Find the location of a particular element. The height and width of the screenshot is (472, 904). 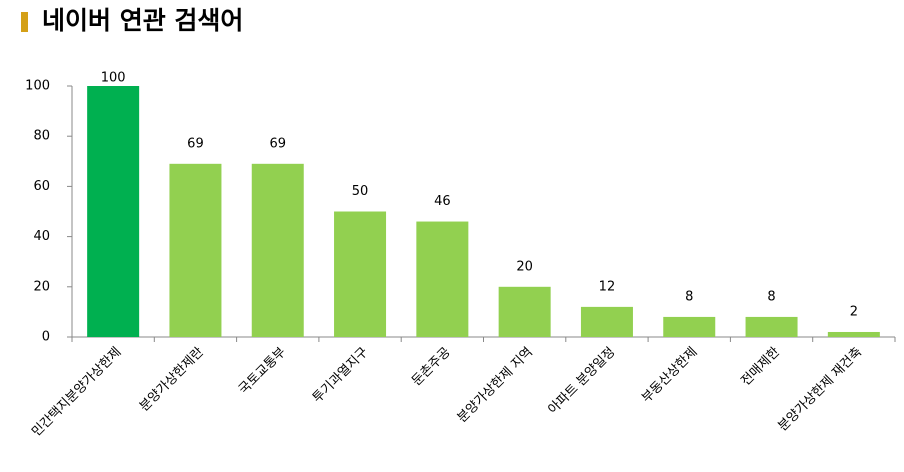

y-tick-label: 40 is located at coordinates (41, 236).